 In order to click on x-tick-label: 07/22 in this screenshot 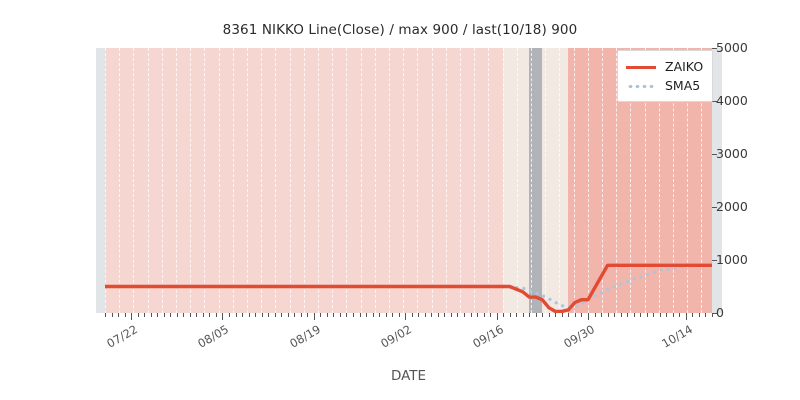, I will do `click(122, 336)`.